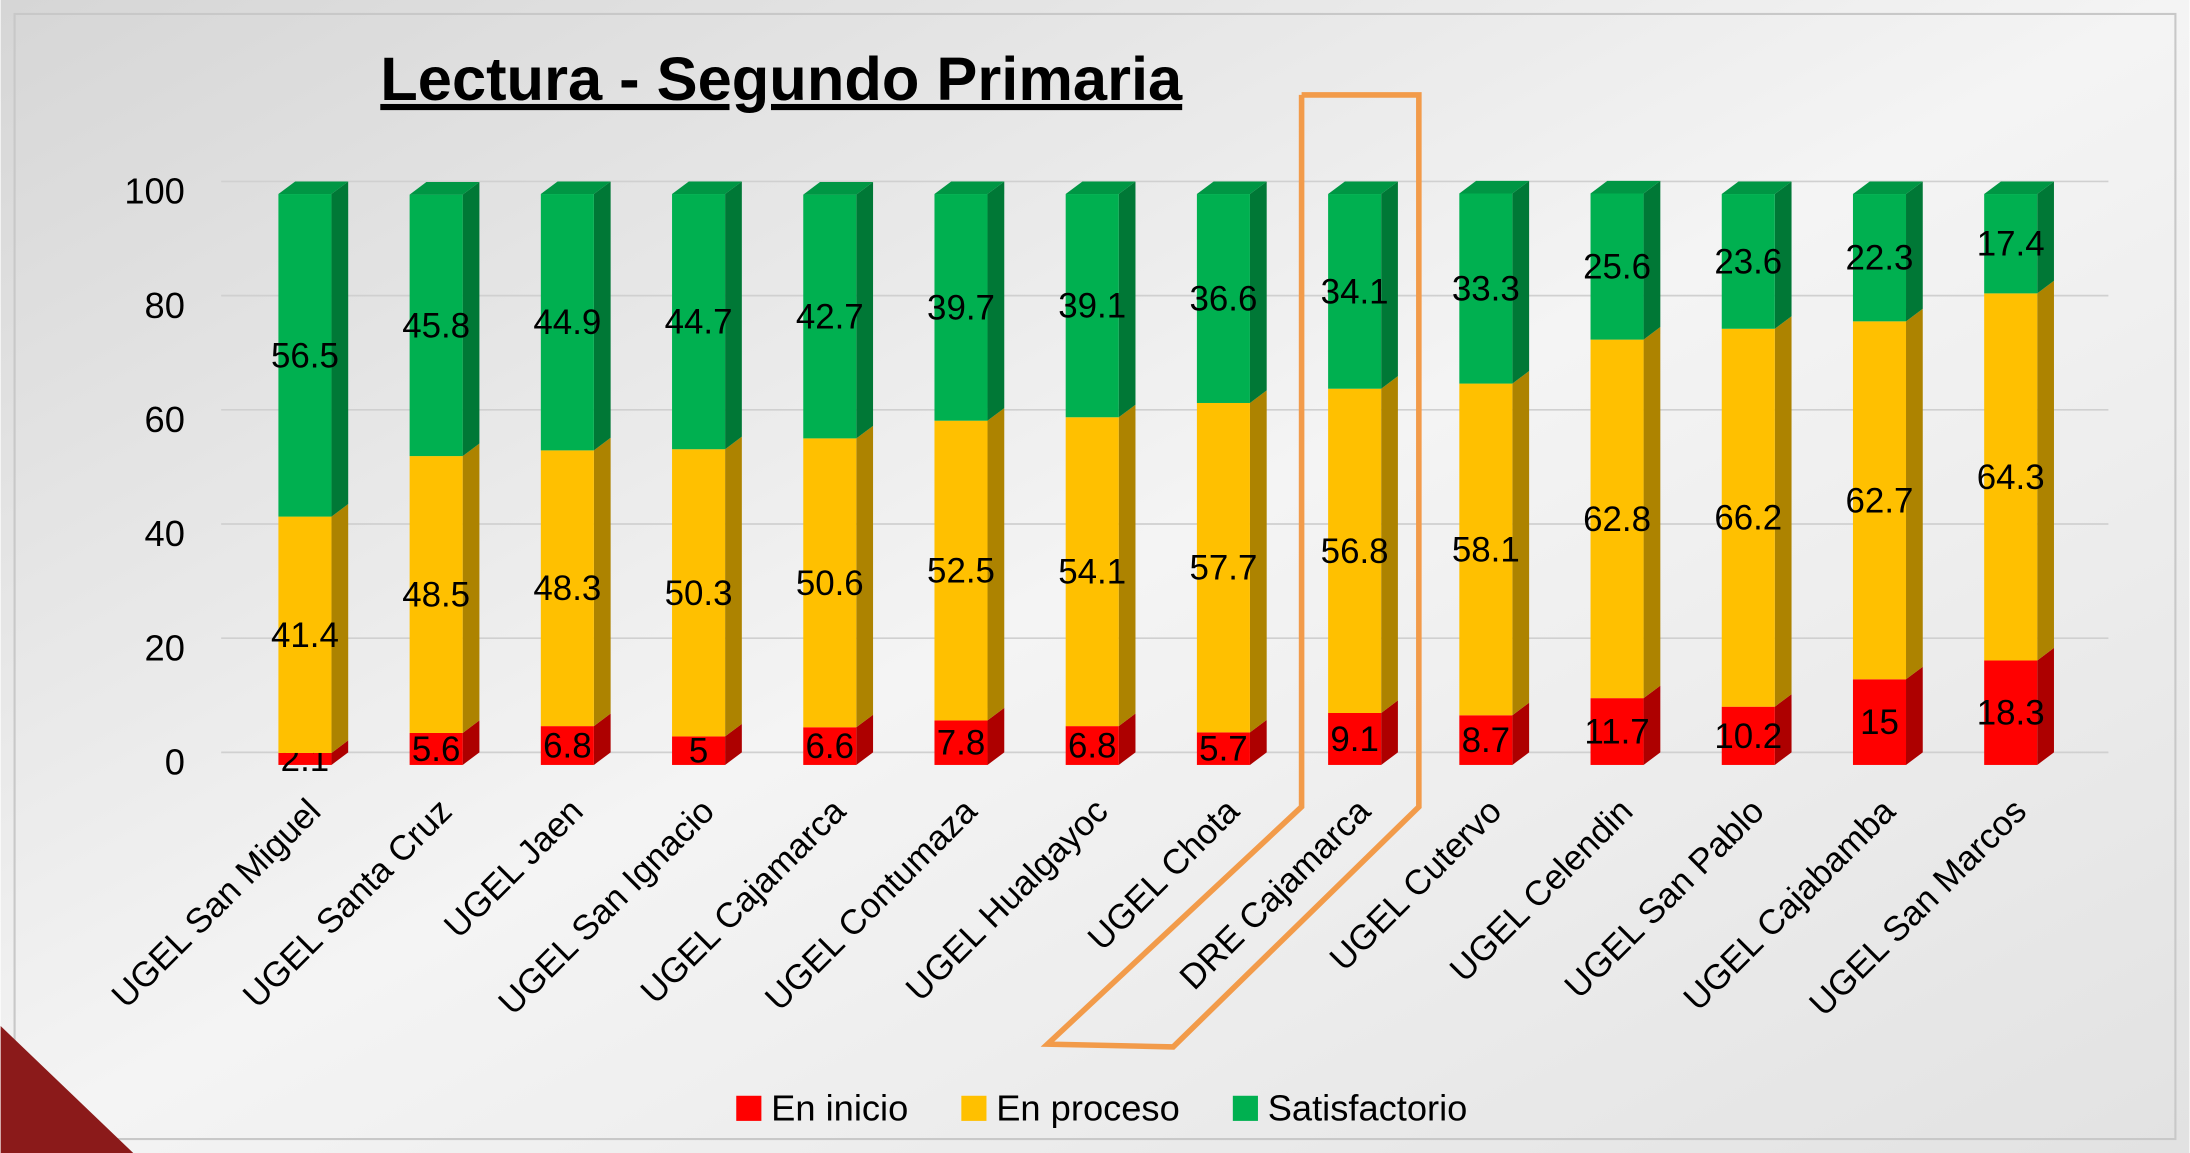  I want to click on value-label: 44.7, so click(699, 322).